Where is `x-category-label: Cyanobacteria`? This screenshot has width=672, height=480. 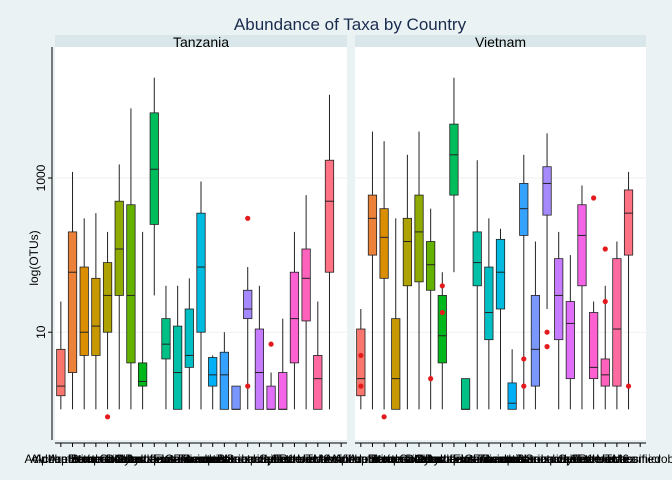
x-category-label: Cyanobacteria is located at coordinates (155, 459).